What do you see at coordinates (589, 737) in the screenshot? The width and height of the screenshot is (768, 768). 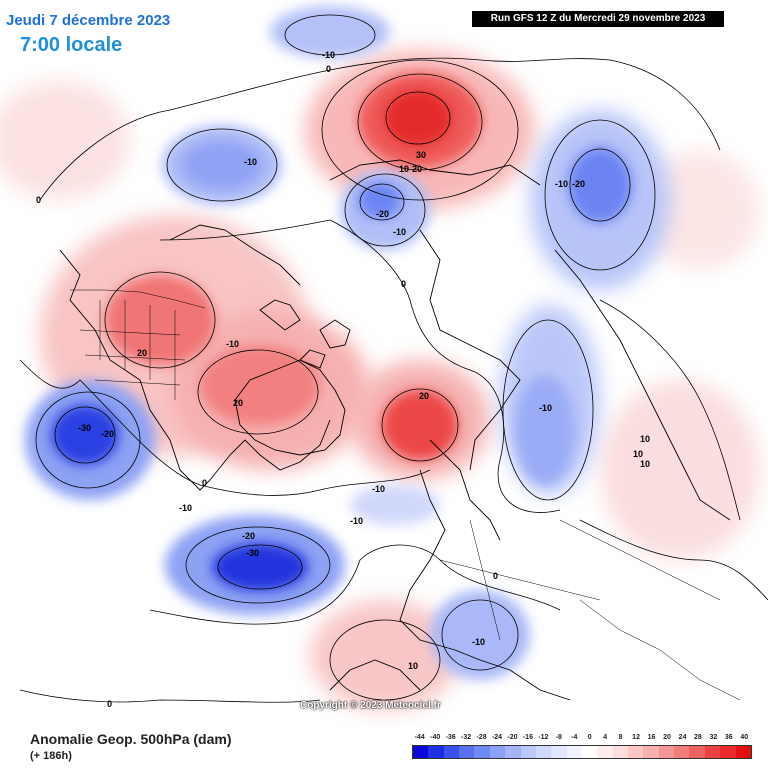 I see `scale-label: 0` at bounding box center [589, 737].